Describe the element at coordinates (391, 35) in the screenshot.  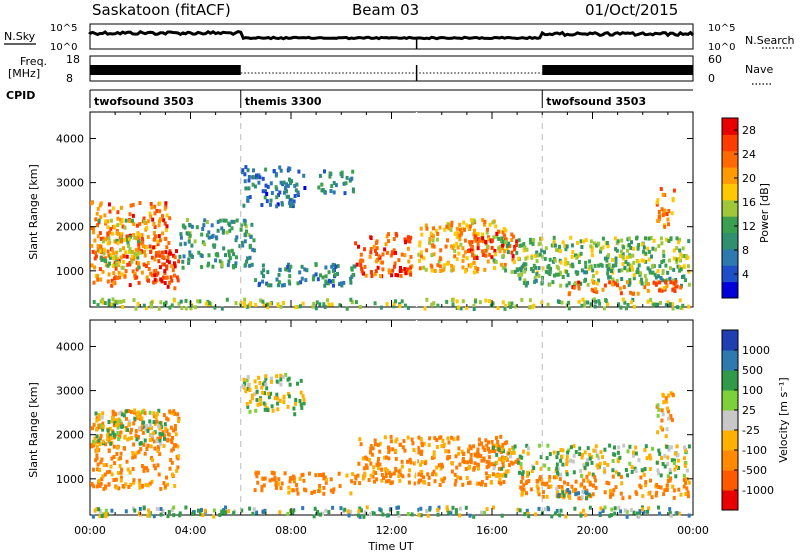
I see `nsky-series` at that location.